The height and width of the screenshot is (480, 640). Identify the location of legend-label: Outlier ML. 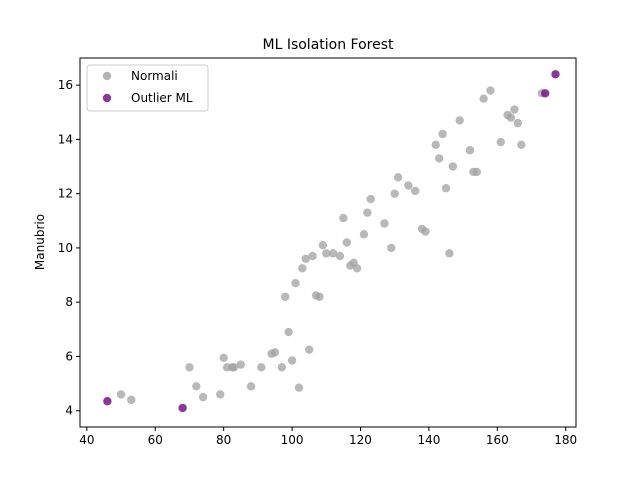
(162, 98).